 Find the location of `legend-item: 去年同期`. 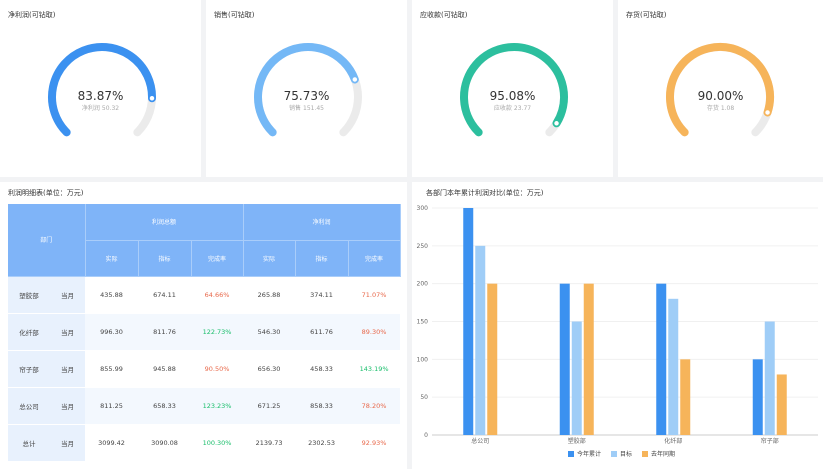

legend-item: 去年同期 is located at coordinates (658, 453).